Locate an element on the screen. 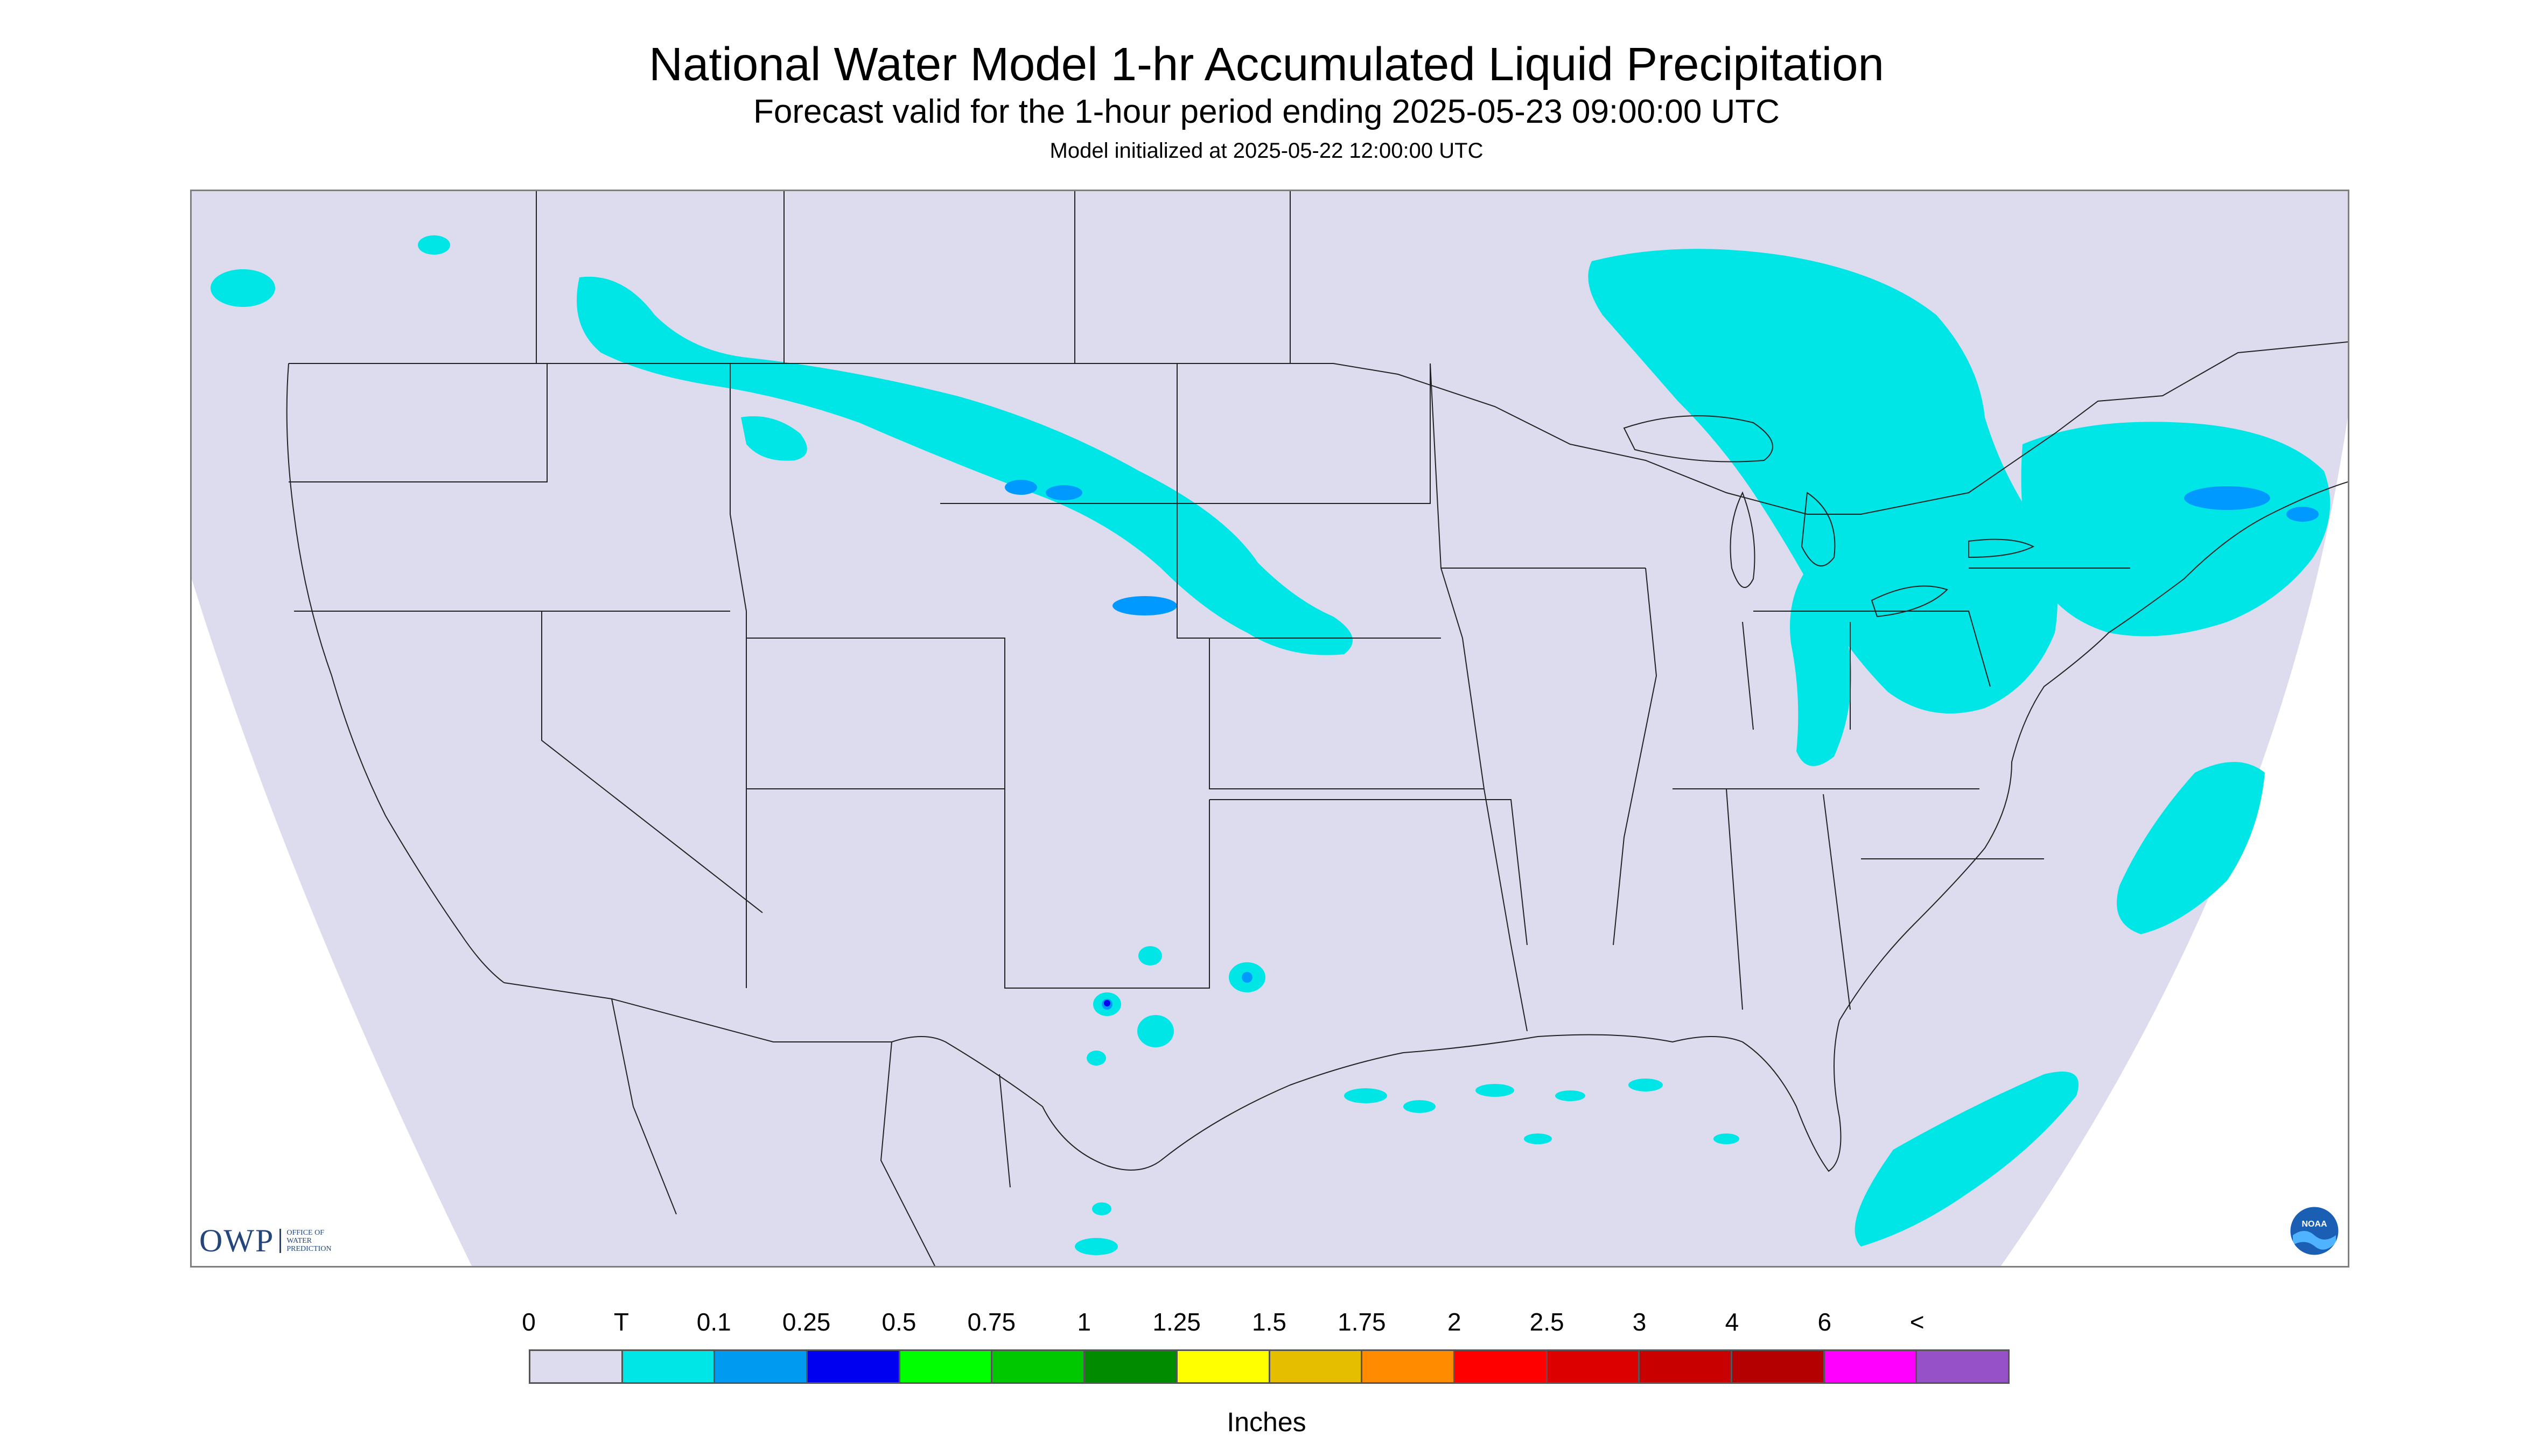  owp-logo: OWP OFFICE OF WATER PREDICTION is located at coordinates (265, 1240).